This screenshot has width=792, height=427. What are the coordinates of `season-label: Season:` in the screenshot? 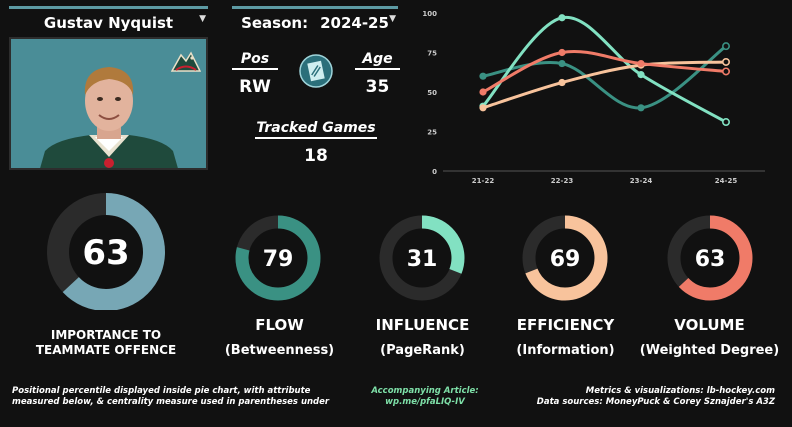 It's located at (275, 23).